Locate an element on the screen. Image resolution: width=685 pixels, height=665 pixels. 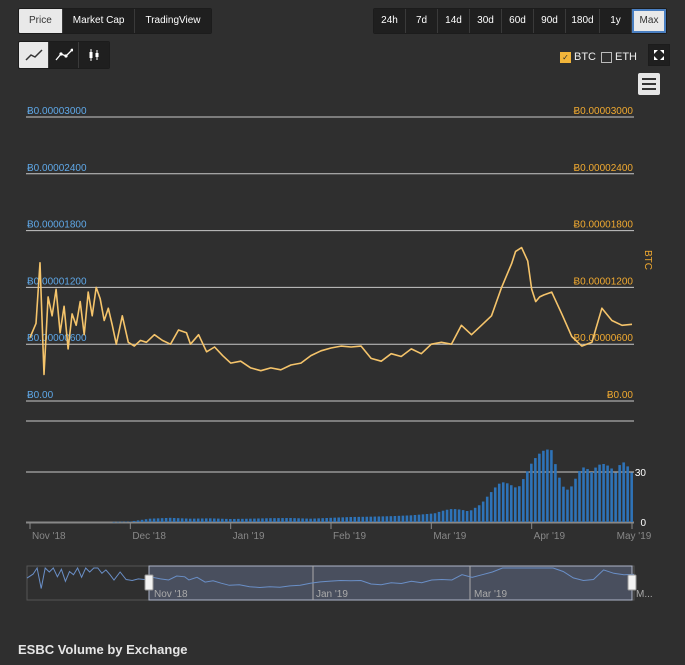
price-tick-right: Ƀ0.00001200 is located at coordinates (603, 281).